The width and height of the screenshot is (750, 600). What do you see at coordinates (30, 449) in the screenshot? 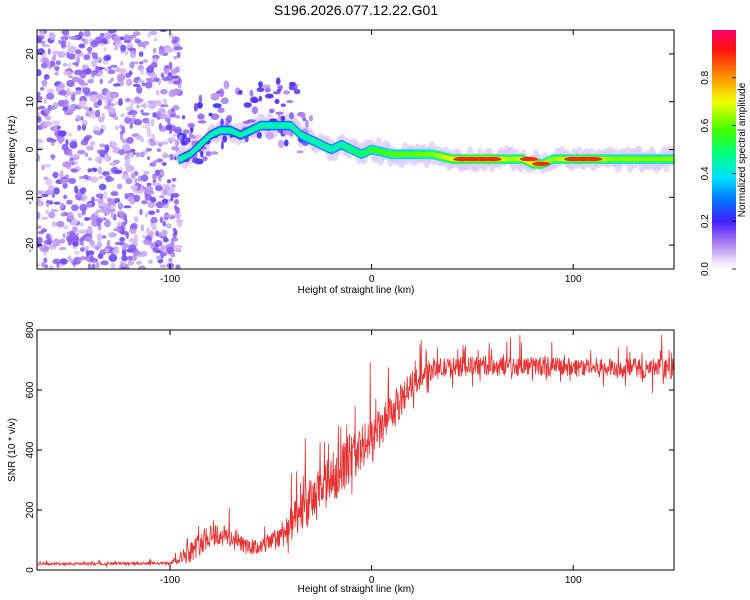
I see `snr-y-tick-label: 400` at bounding box center [30, 449].